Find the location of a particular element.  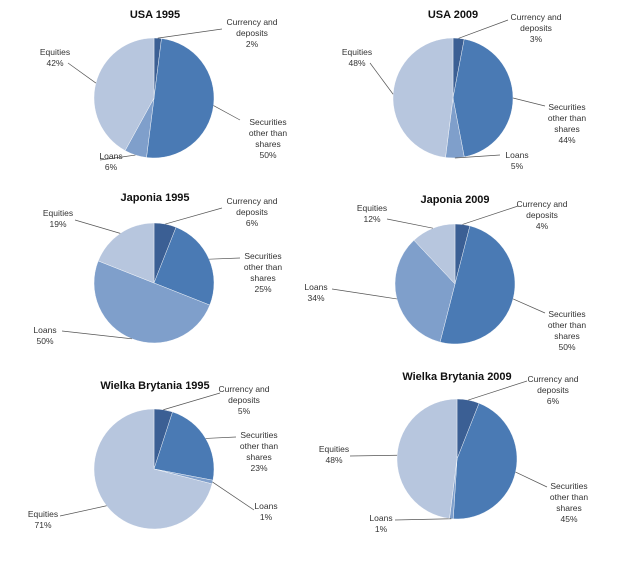

chart-title: Wielka Brytania 1995 is located at coordinates (154, 386).